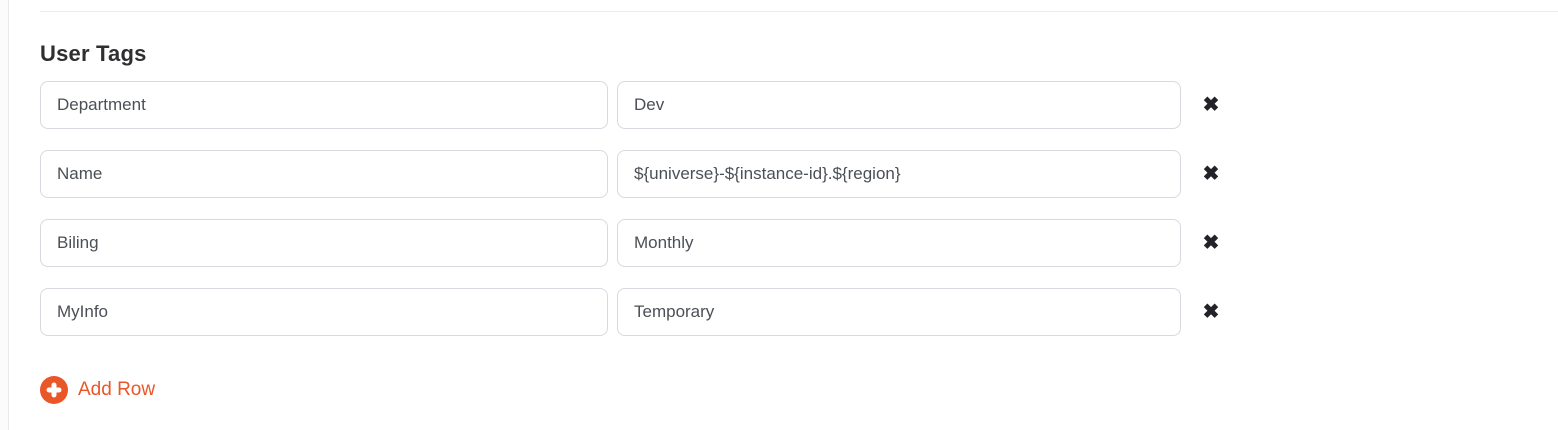  I want to click on page-title: User Tags, so click(93, 53).